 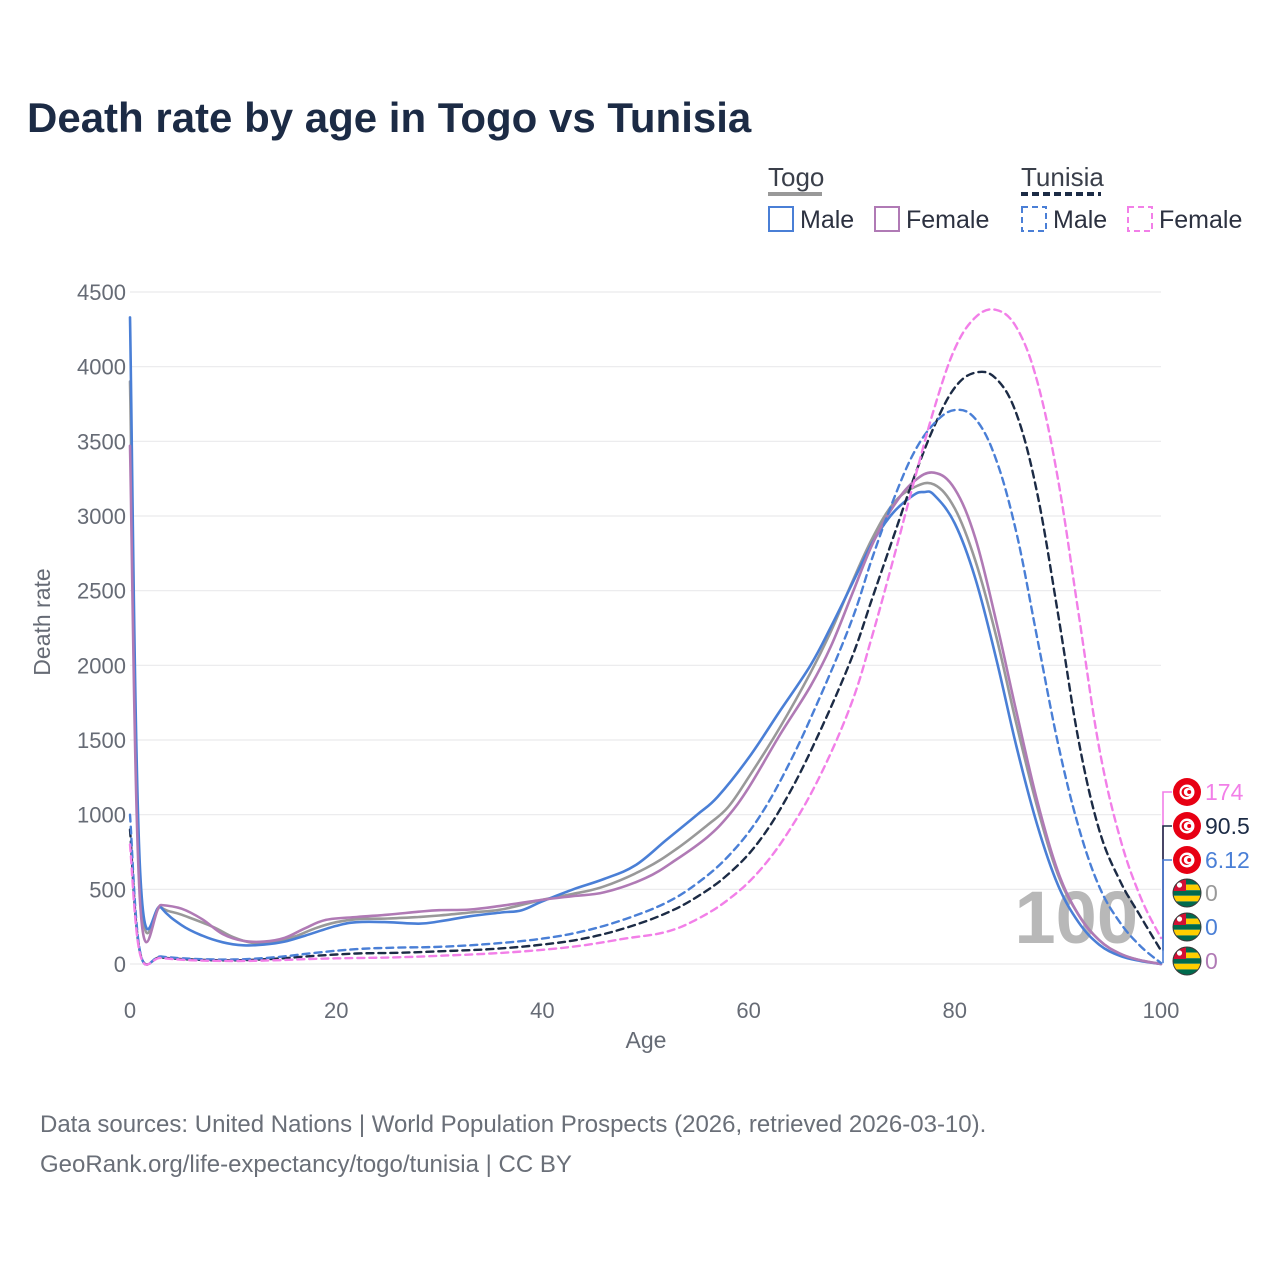 I want to click on end-label-value: 90.5, so click(x=1227, y=826).